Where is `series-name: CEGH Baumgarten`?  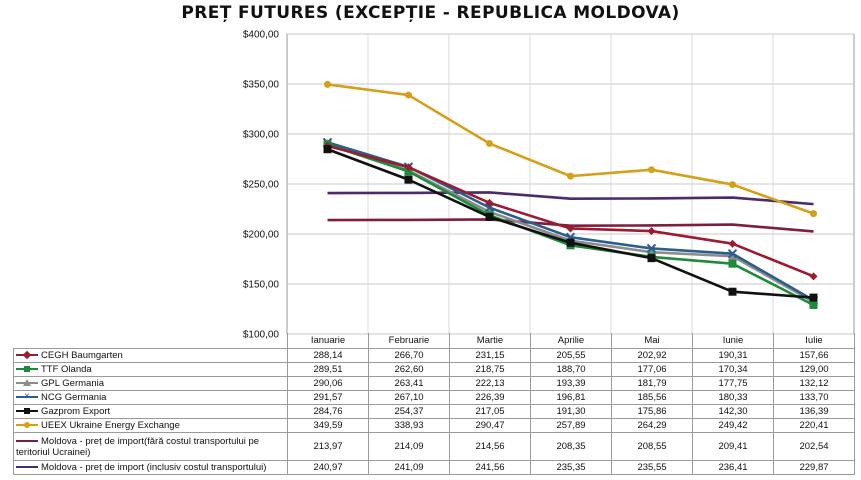
series-name: CEGH Baumgarten is located at coordinates (82, 355).